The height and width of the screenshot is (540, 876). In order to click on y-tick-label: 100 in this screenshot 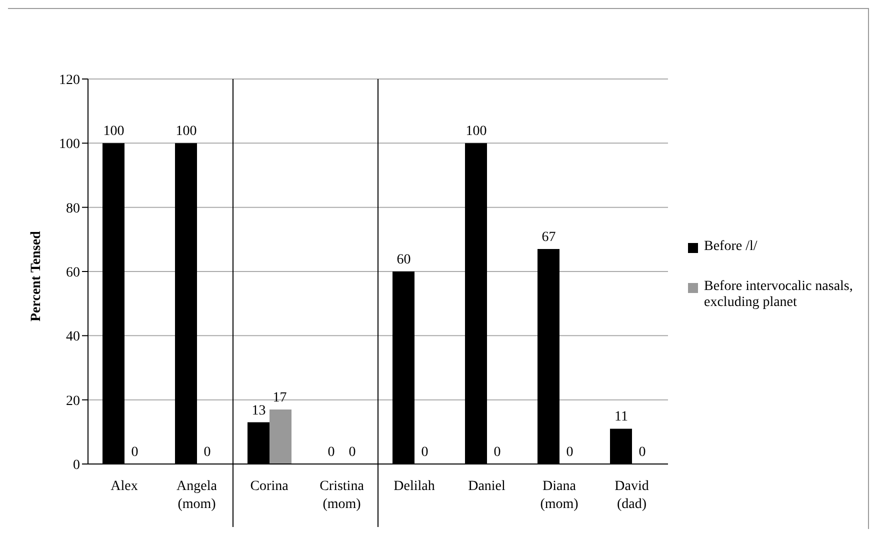, I will do `click(69, 144)`.